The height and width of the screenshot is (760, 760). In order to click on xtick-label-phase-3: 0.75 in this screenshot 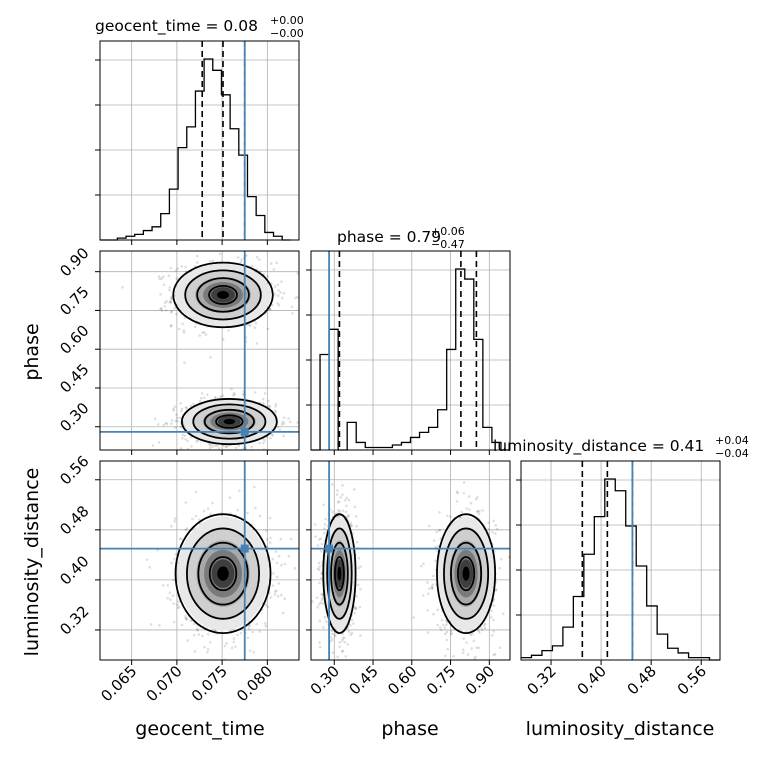, I will do `click(441, 680)`.